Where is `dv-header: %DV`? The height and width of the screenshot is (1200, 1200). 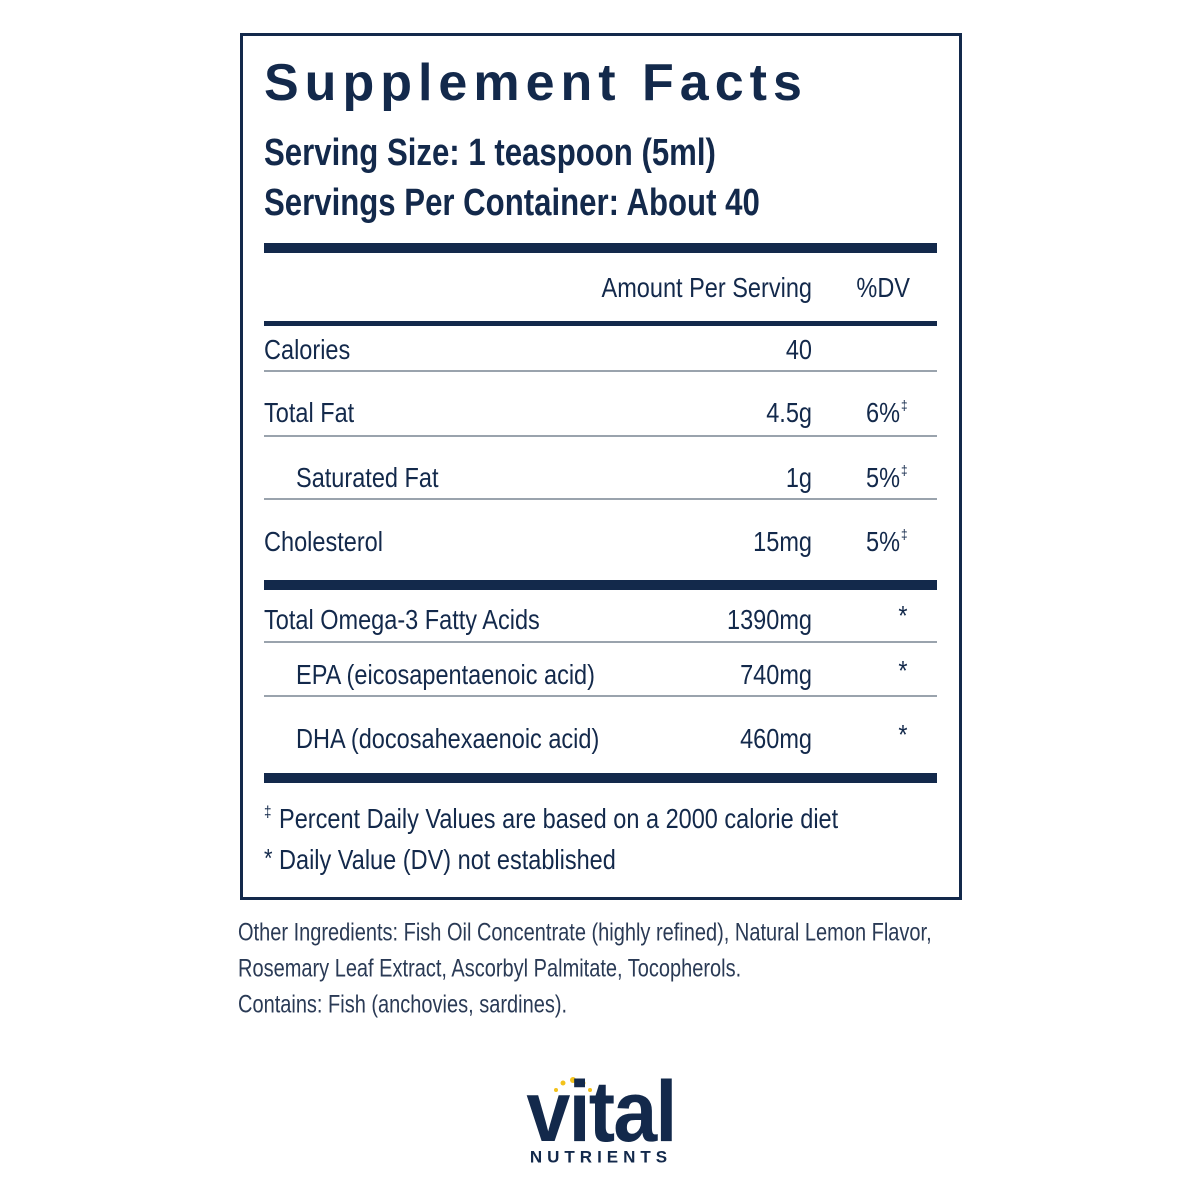
dv-header: %DV is located at coordinates (883, 287).